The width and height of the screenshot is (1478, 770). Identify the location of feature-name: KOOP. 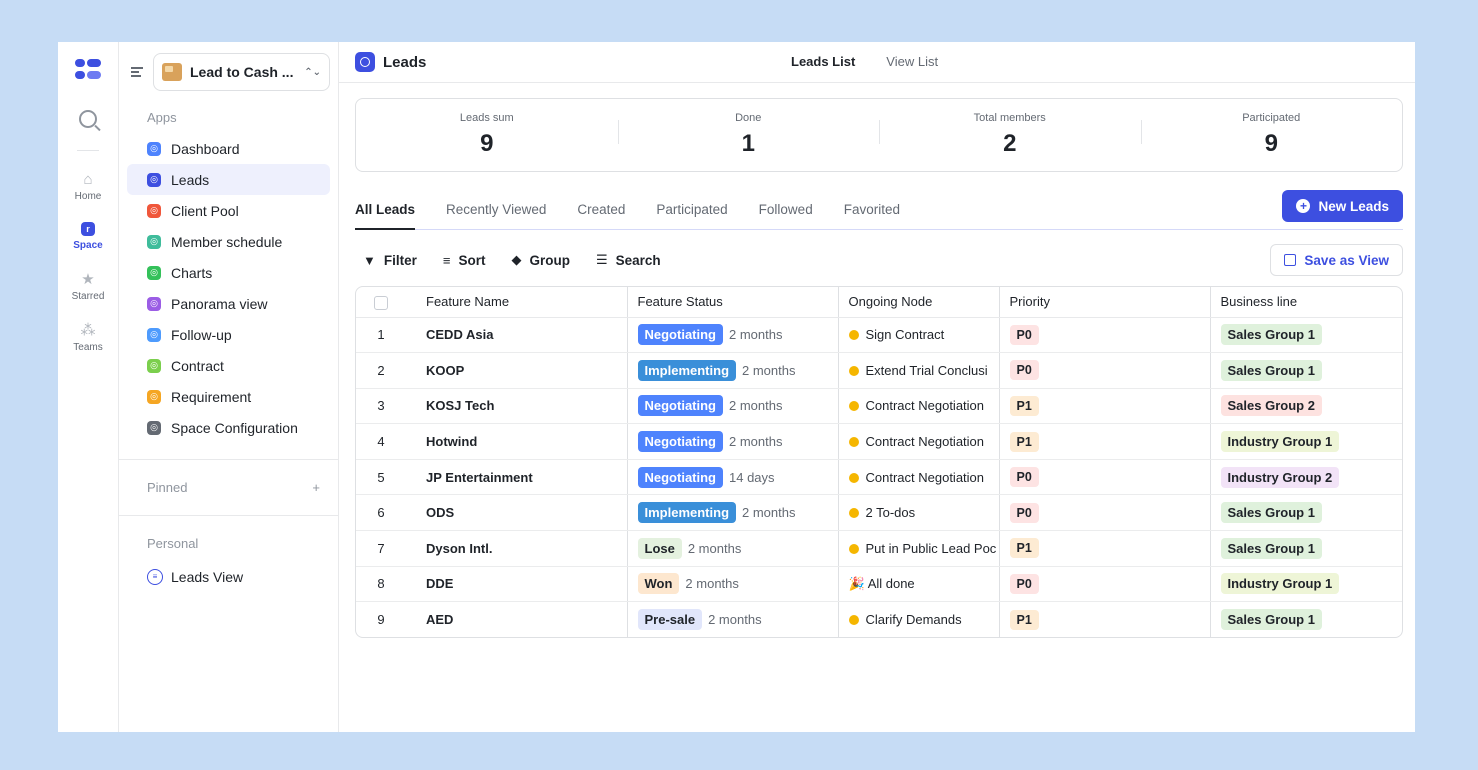
(521, 370).